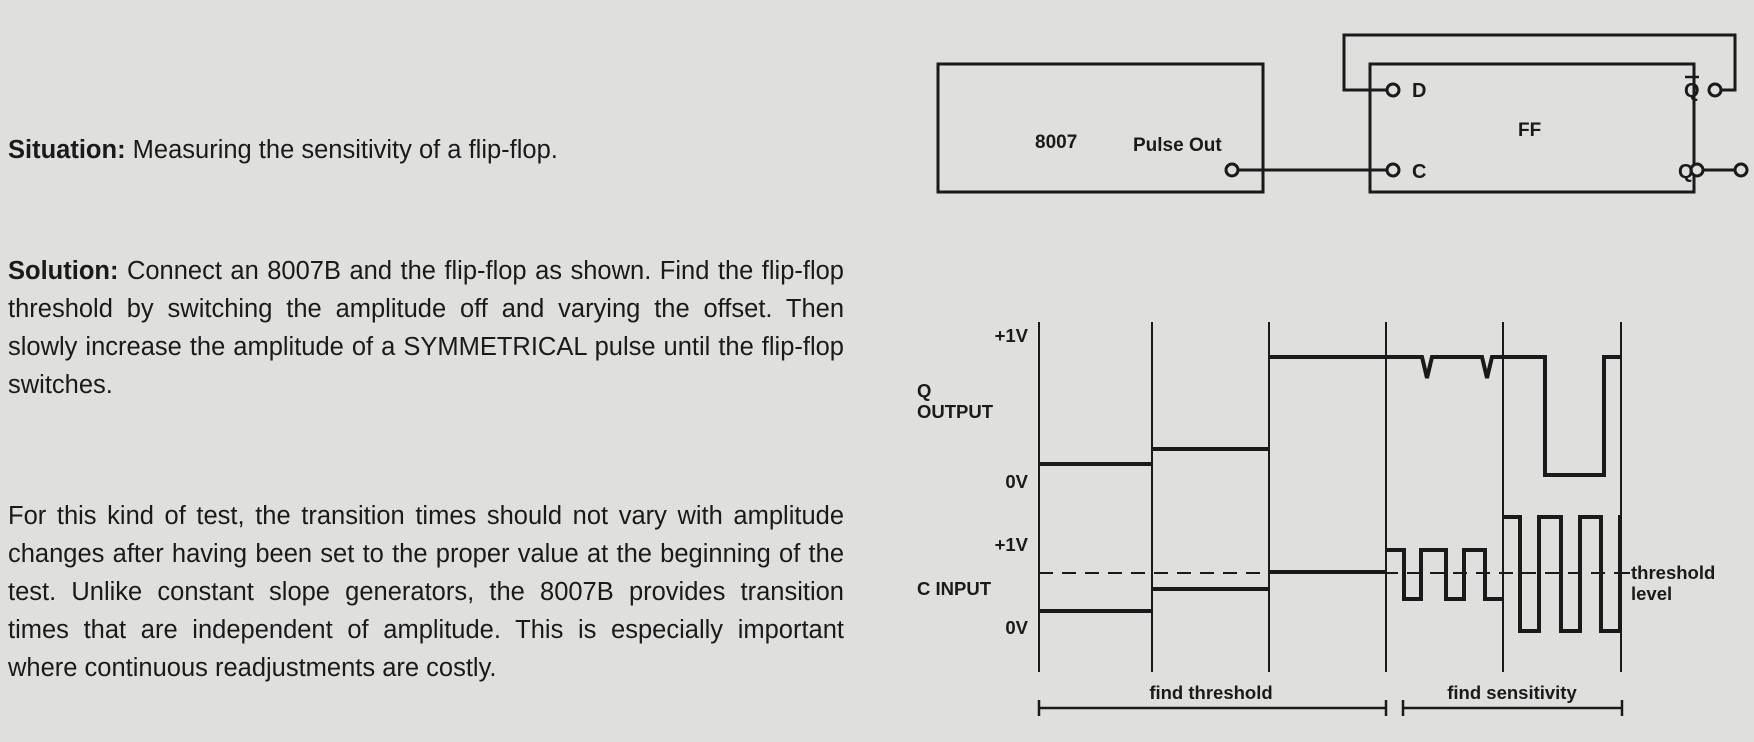  I want to click on pulse-out-label: Pulse Out, so click(1177, 145).